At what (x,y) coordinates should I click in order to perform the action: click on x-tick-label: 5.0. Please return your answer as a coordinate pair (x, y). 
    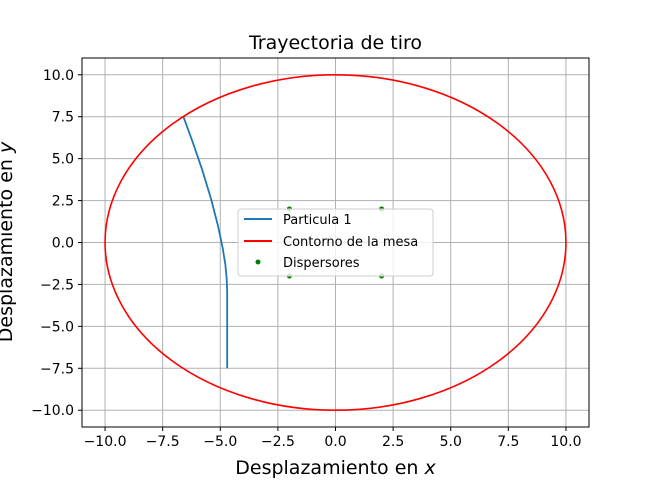
    Looking at the image, I should click on (451, 442).